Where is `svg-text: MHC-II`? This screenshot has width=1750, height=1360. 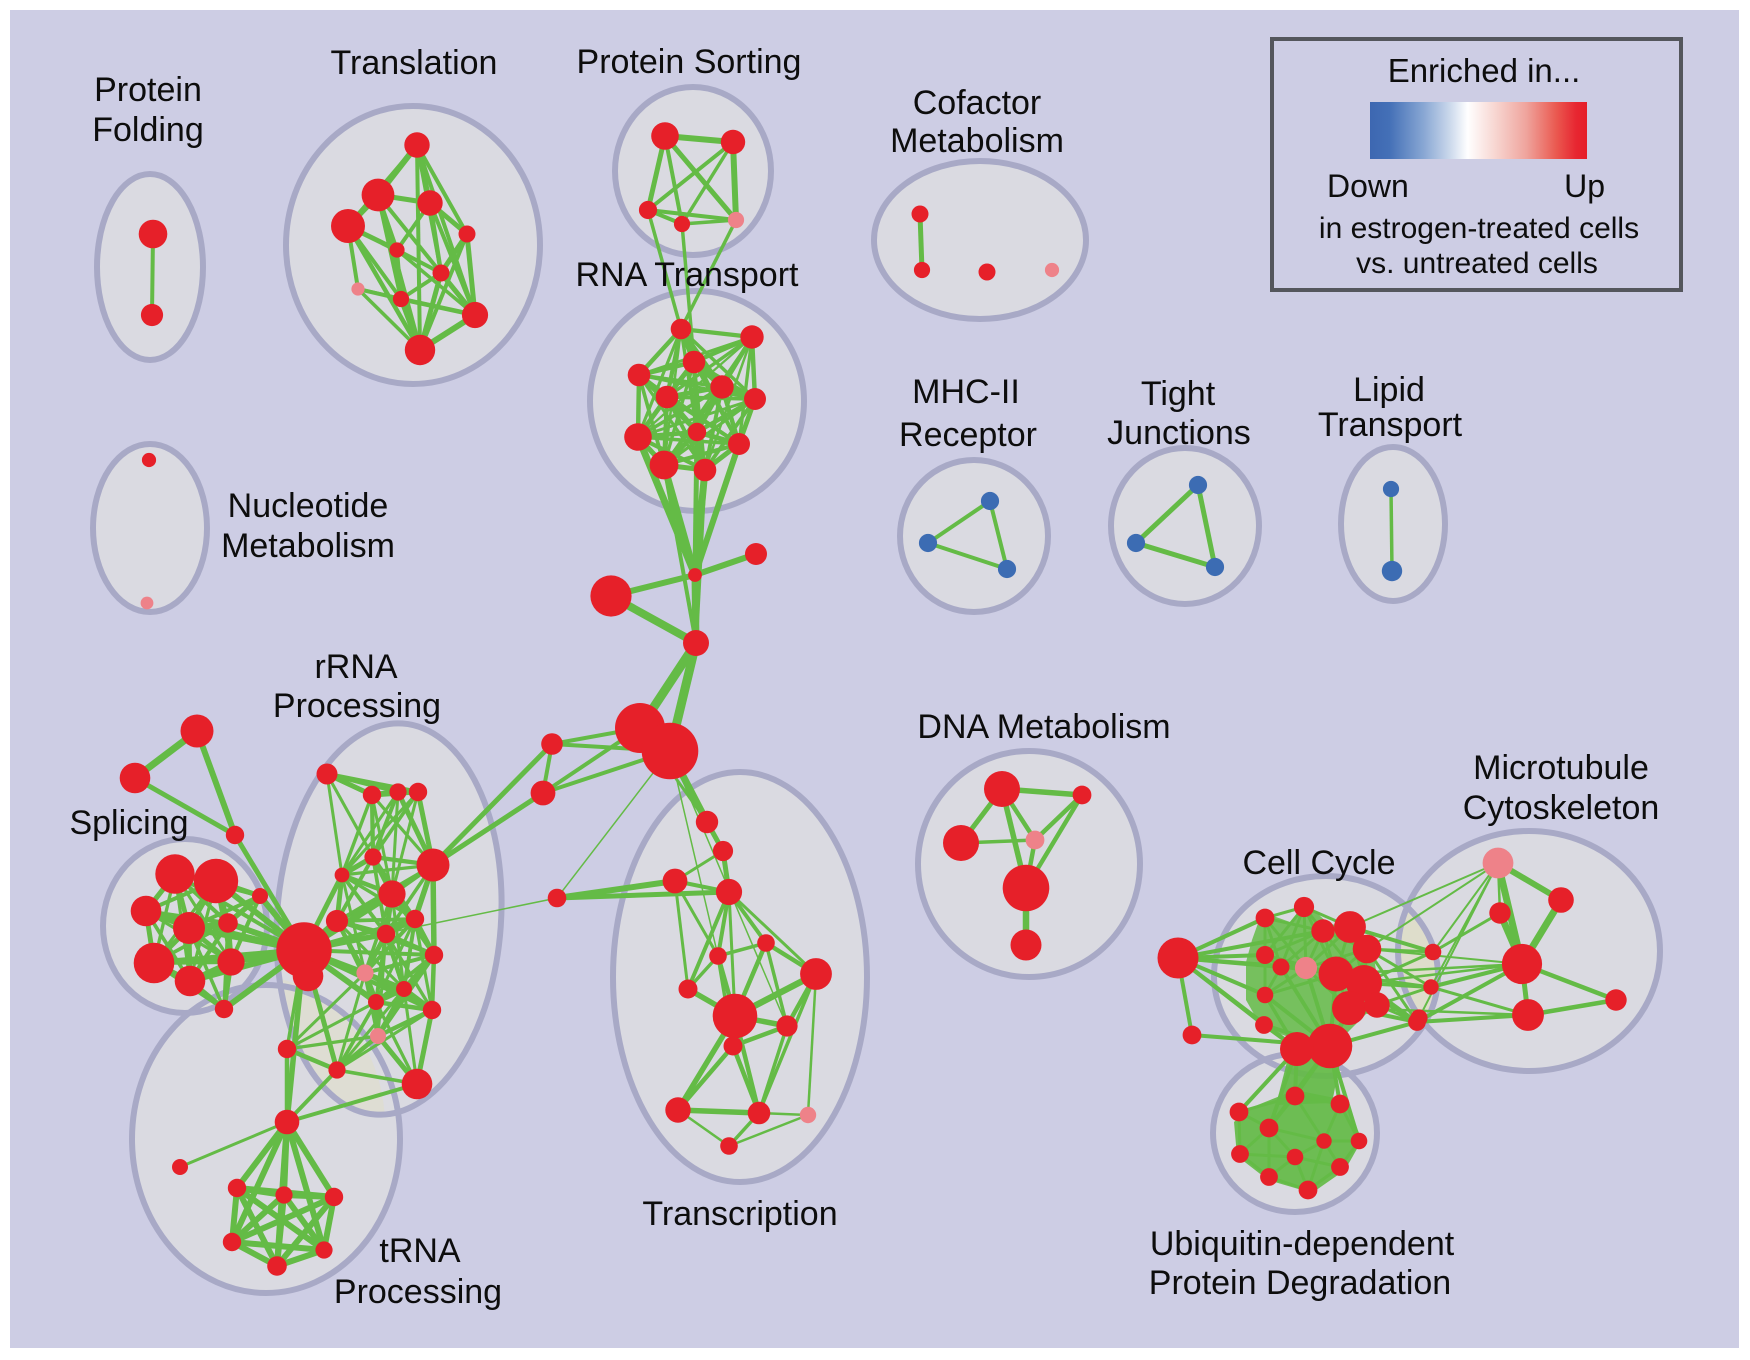 svg-text: MHC-II is located at coordinates (966, 392).